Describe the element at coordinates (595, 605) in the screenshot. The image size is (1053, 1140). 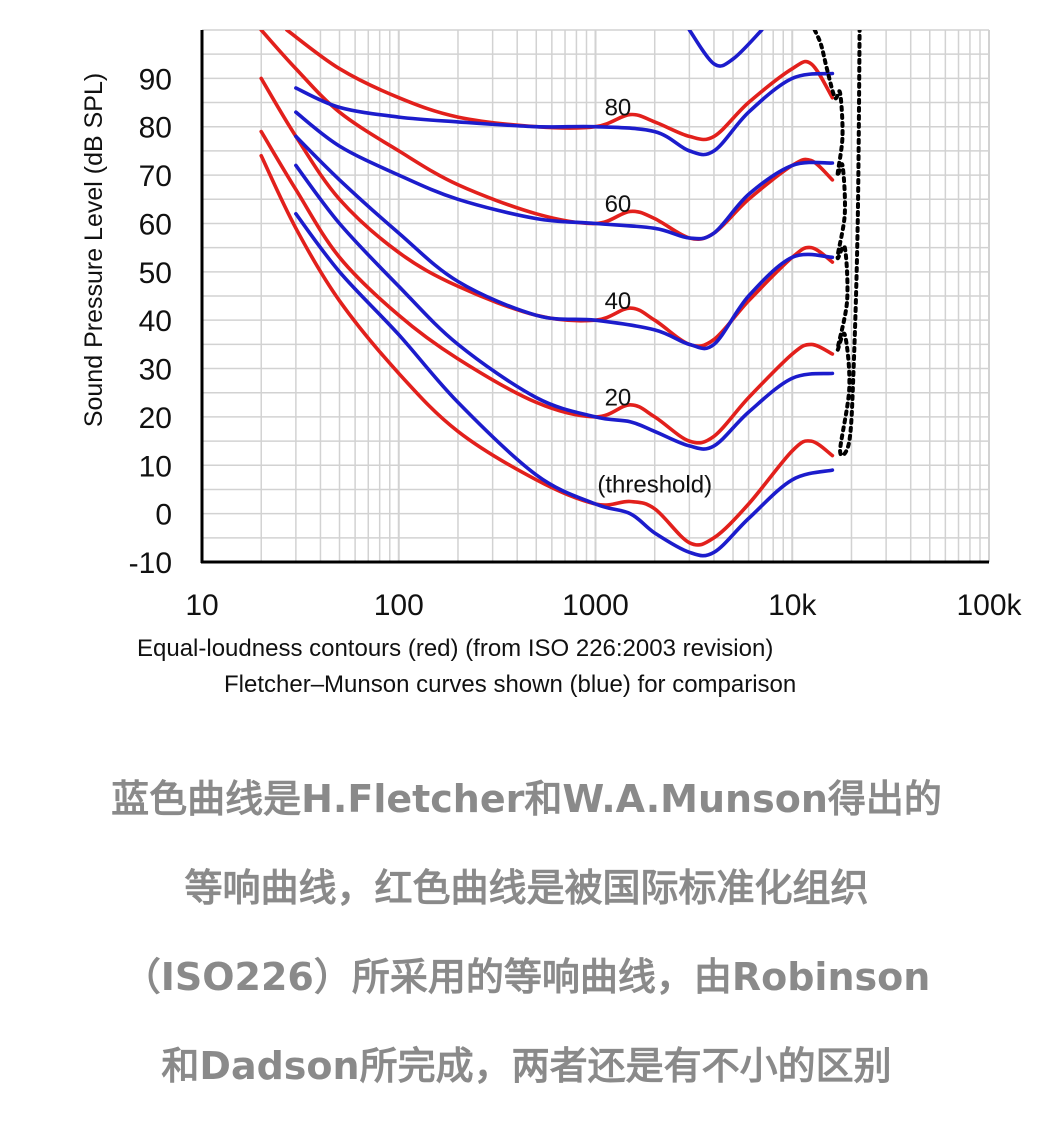
I see `x-tick-label: 1000` at that location.